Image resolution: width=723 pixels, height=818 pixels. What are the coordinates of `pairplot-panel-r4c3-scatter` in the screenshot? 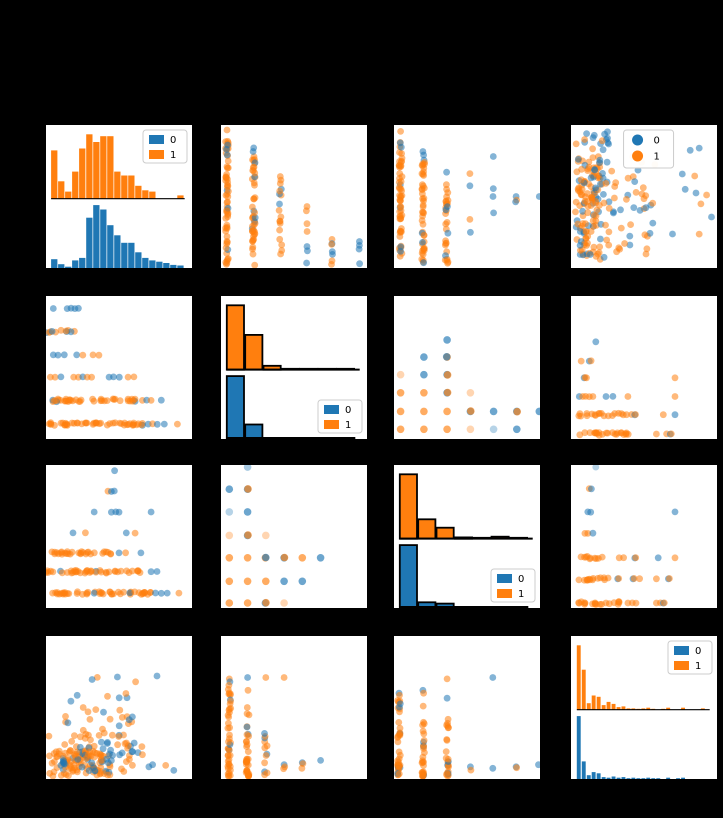 It's located at (467, 707).